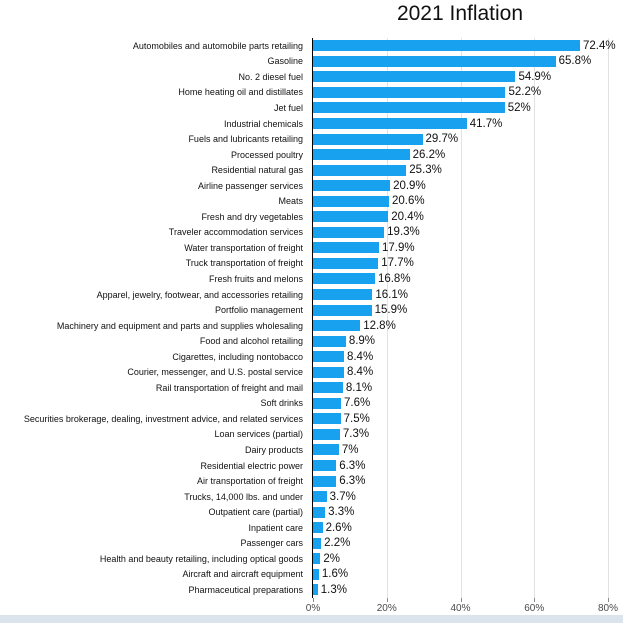  Describe the element at coordinates (266, 154) in the screenshot. I see `category-label: Processed poultry` at that location.